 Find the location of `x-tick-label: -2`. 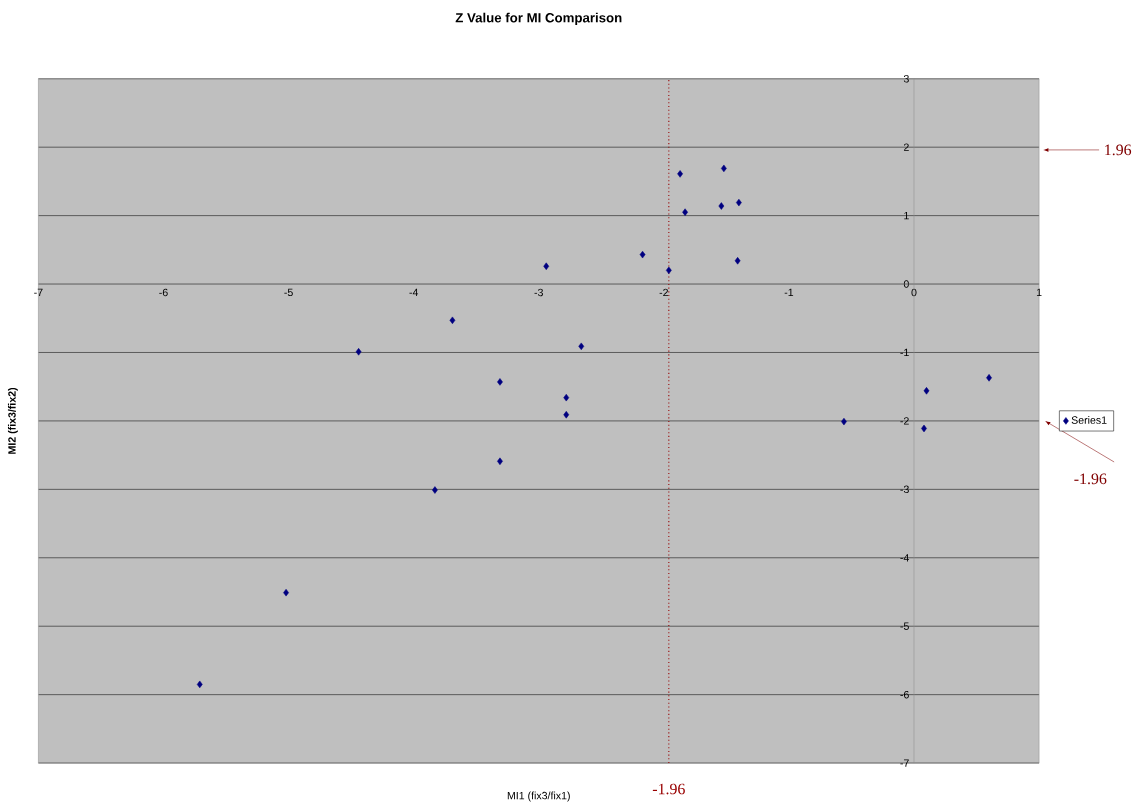

x-tick-label: -2 is located at coordinates (663, 292).